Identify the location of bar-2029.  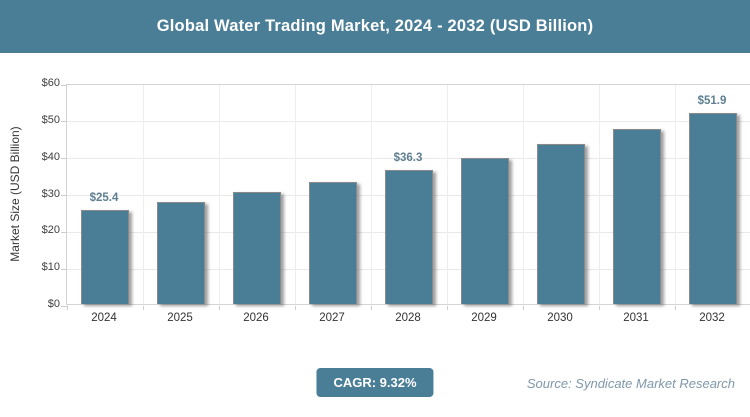
(485, 230).